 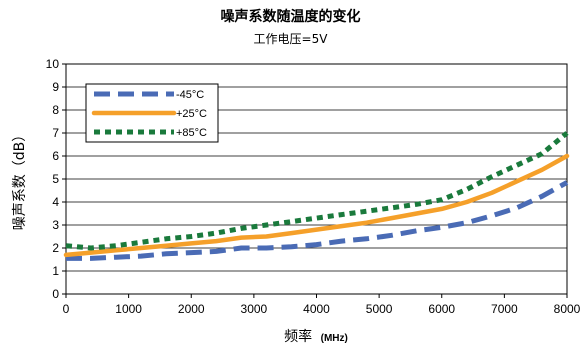 I want to click on y-tick-label: 5, so click(x=55, y=179).